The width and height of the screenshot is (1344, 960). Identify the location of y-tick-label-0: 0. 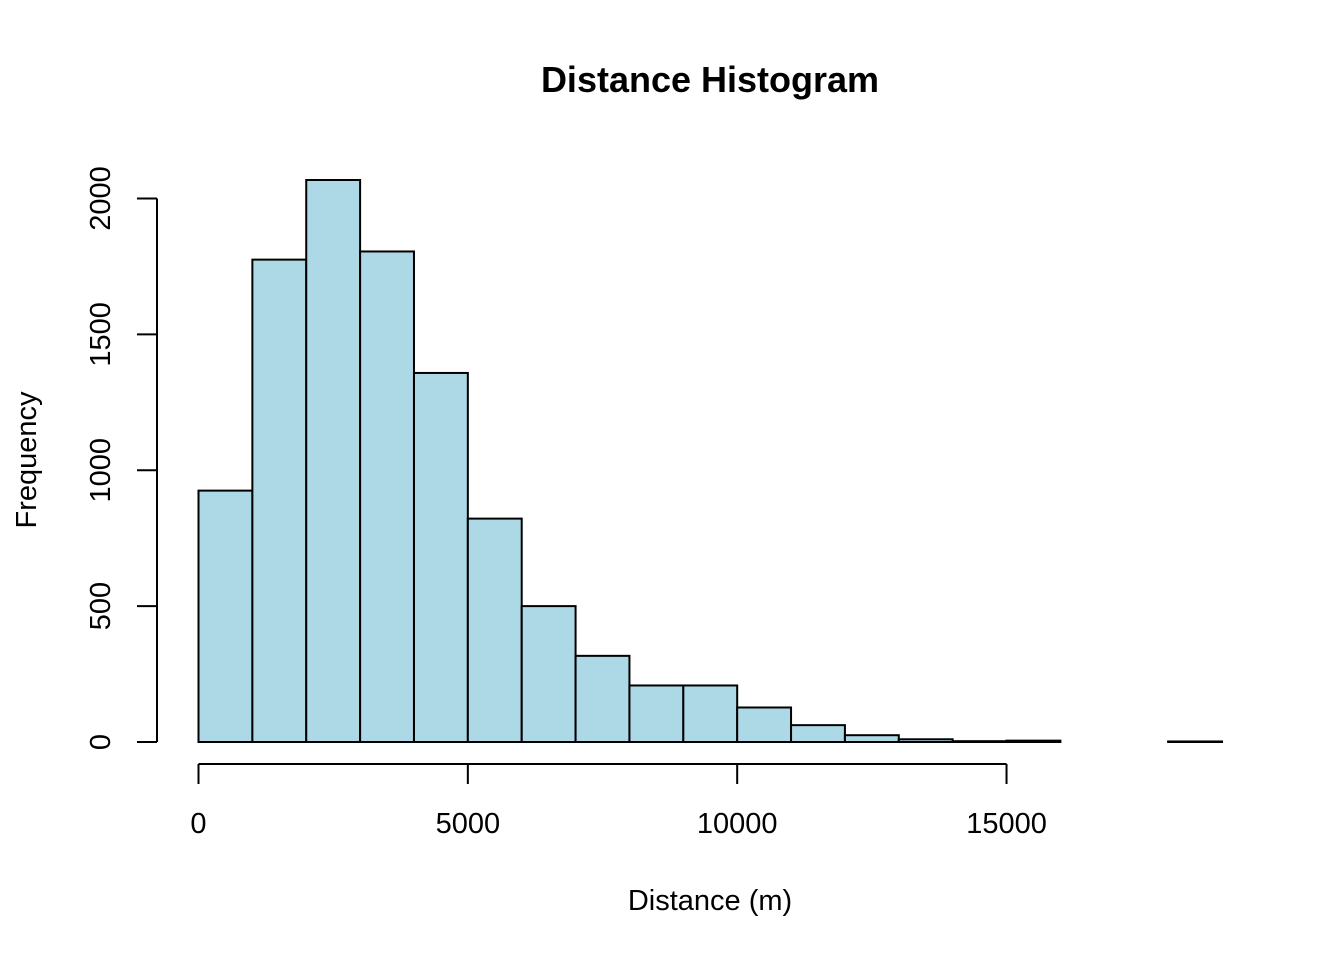
(101, 742).